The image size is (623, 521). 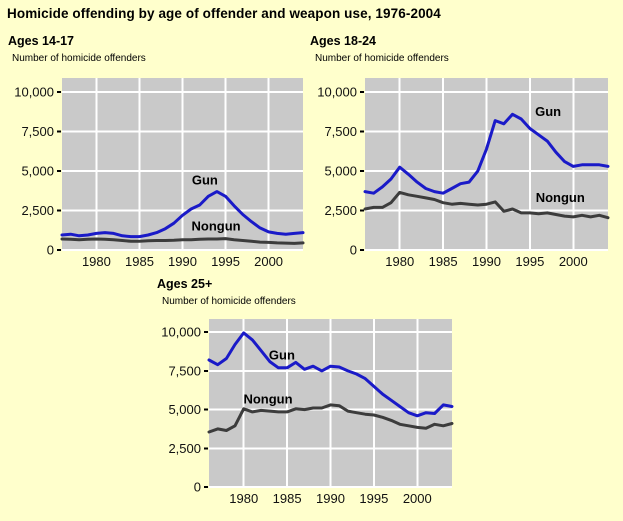 What do you see at coordinates (382, 58) in the screenshot?
I see `panel-ylabel-ages-18-24: Number of homicide offenders` at bounding box center [382, 58].